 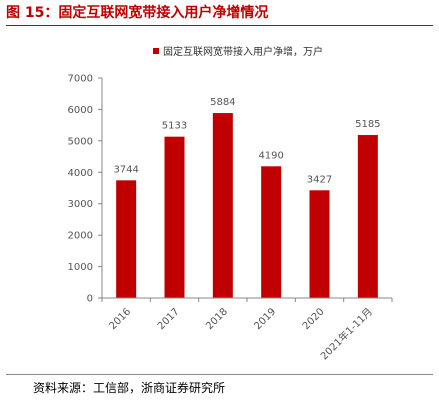 I want to click on y-axis: 0 1000 2000 3000 4000 5000 6000 7000, so click(x=85, y=189).